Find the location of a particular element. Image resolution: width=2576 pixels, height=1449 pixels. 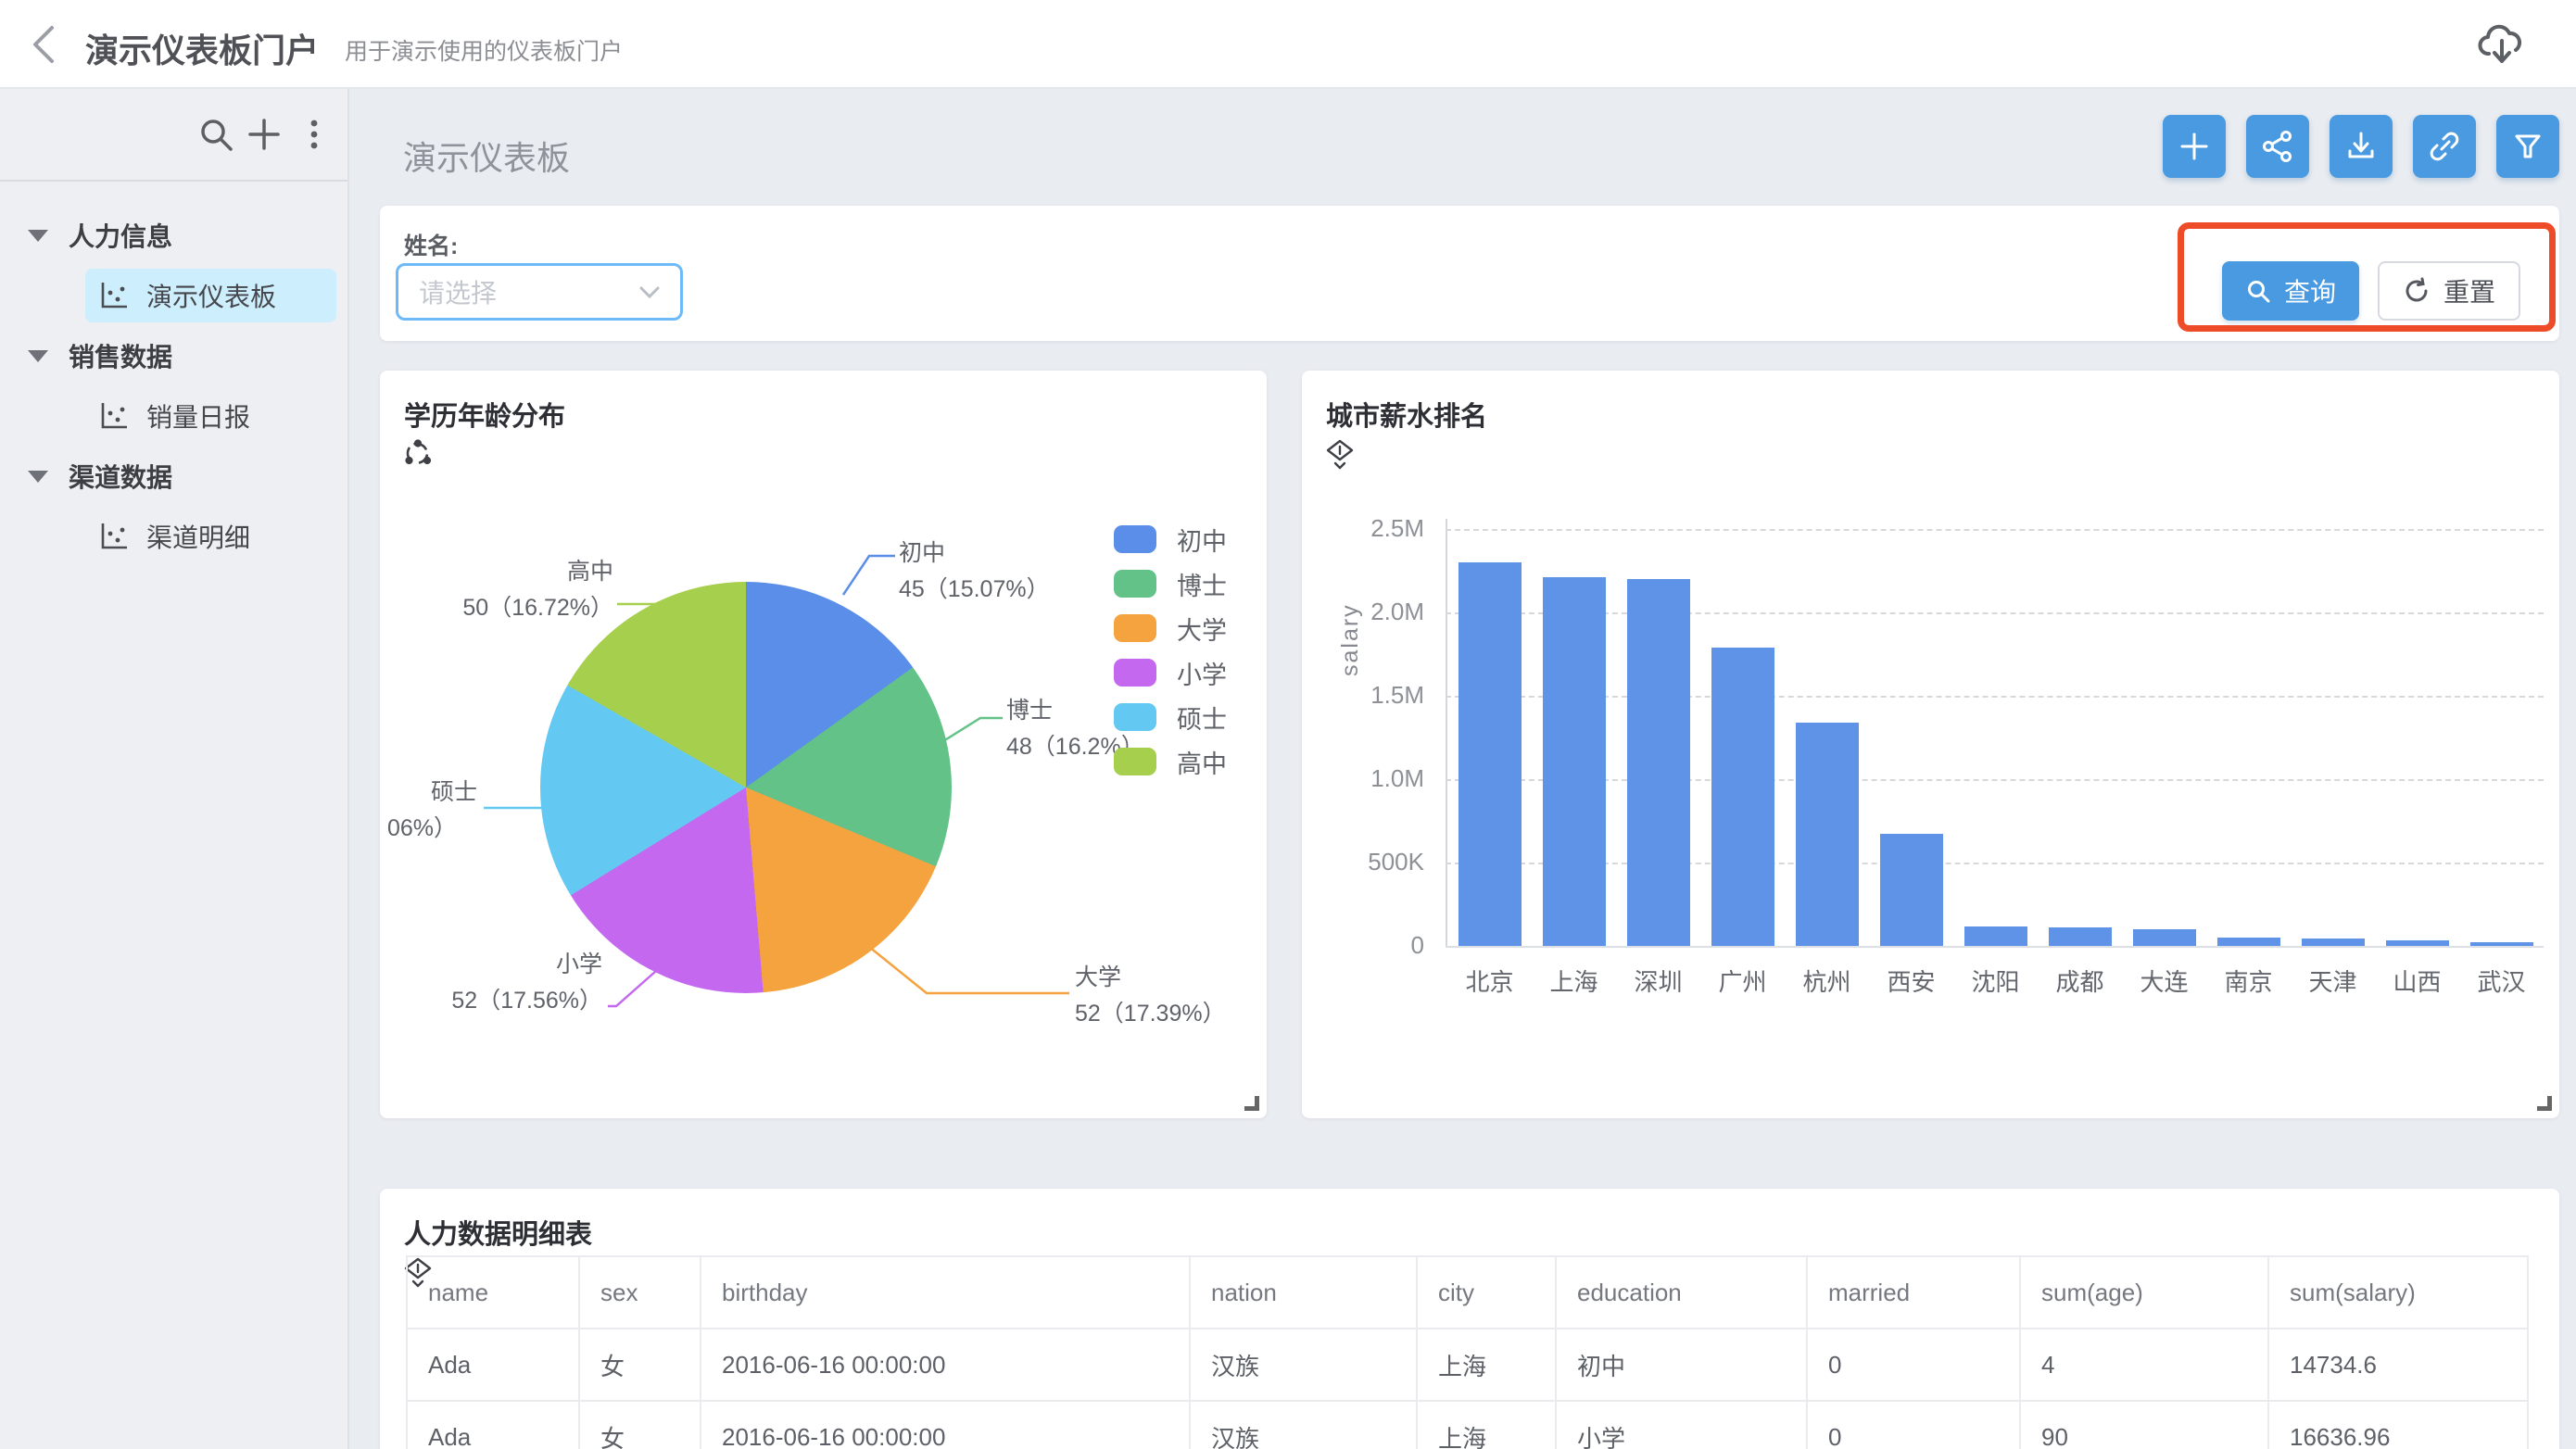

add-icon is located at coordinates (264, 134).